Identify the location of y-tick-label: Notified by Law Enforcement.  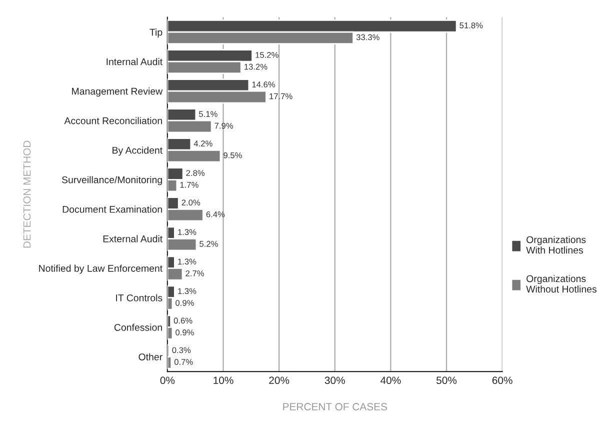
(101, 269).